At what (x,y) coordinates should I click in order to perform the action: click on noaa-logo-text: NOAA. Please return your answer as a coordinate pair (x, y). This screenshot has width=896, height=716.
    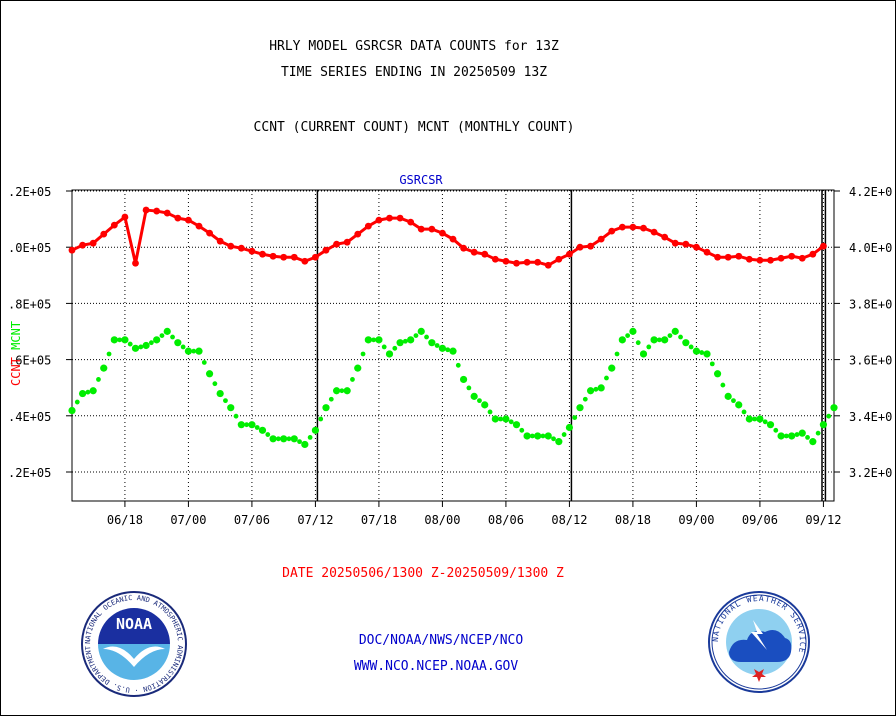
    Looking at the image, I should click on (134, 624).